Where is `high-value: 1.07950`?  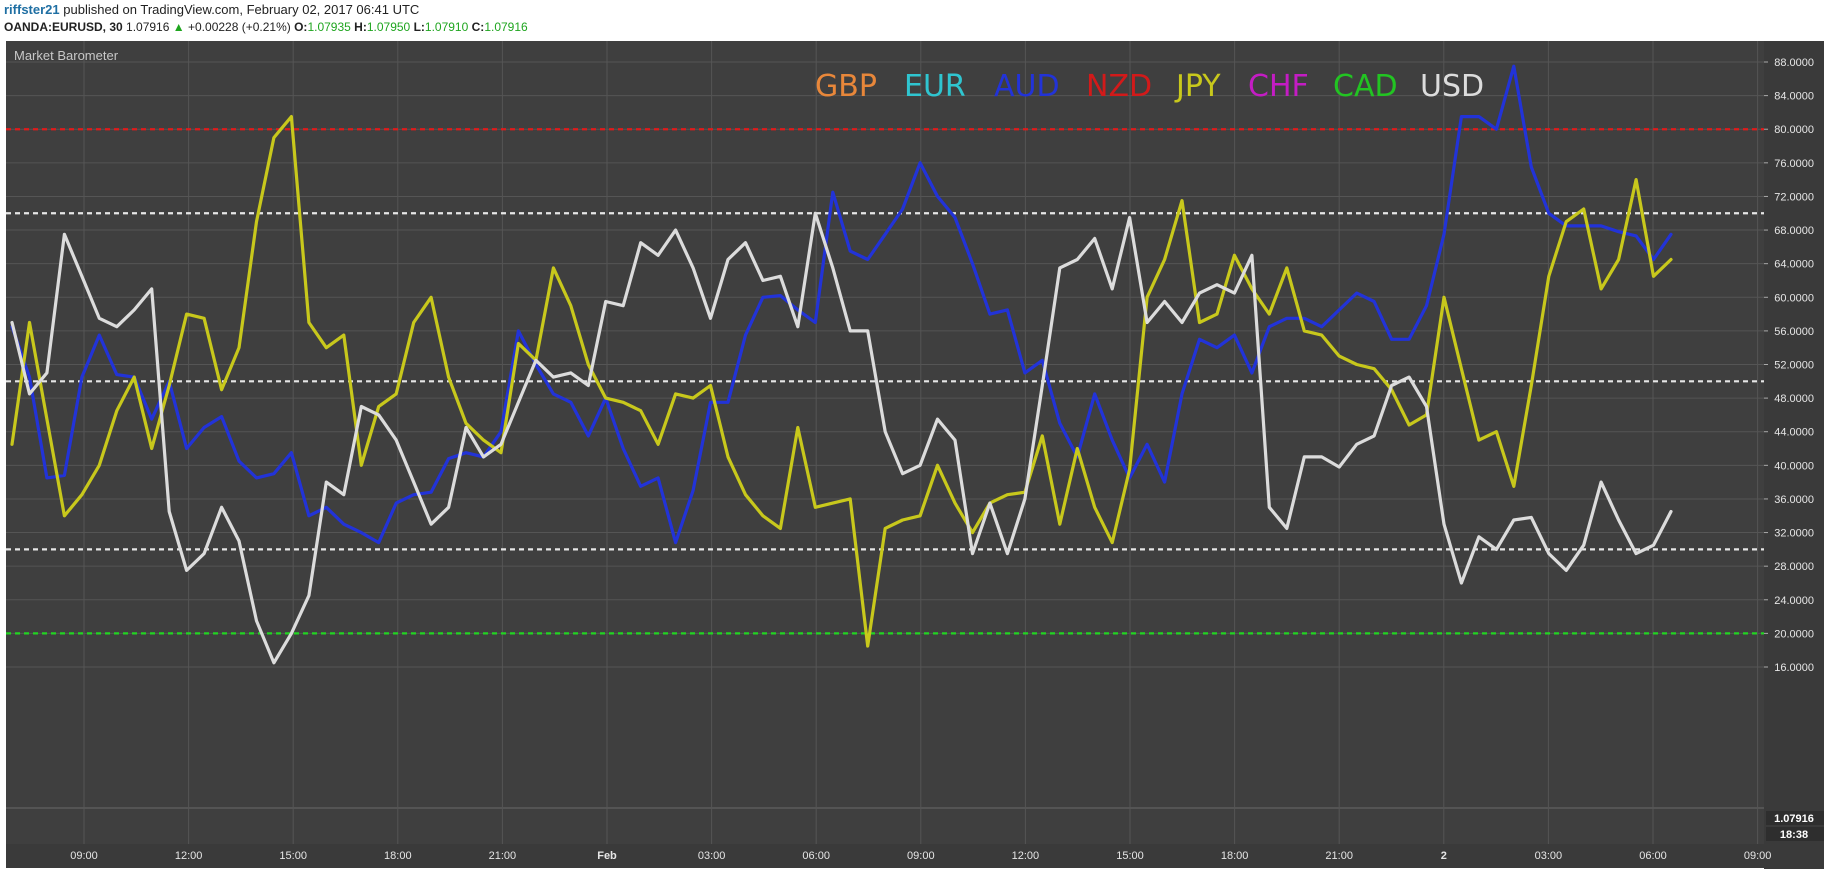
high-value: 1.07950 is located at coordinates (388, 27).